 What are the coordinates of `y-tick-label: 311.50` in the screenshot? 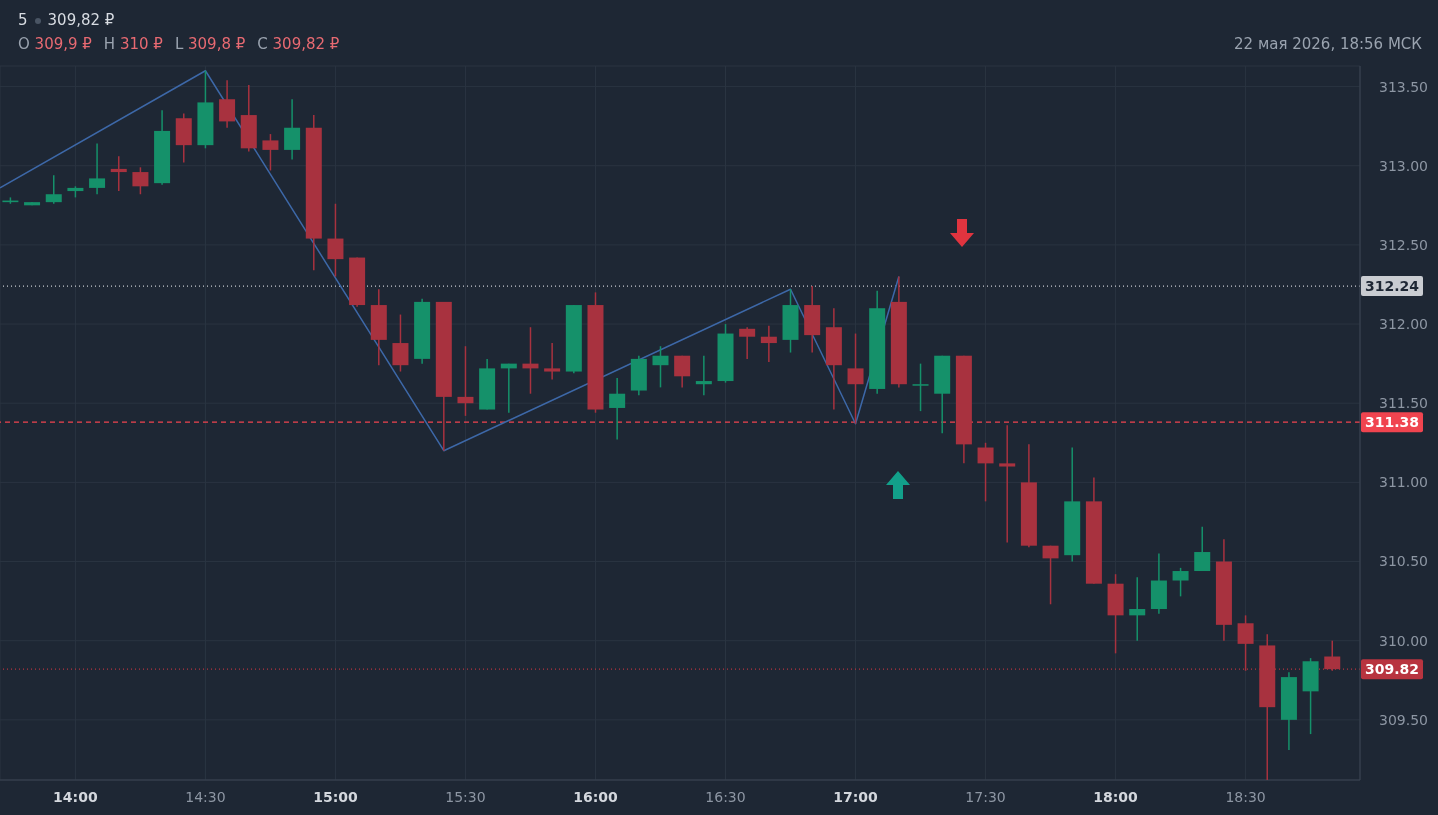 It's located at (1403, 403).